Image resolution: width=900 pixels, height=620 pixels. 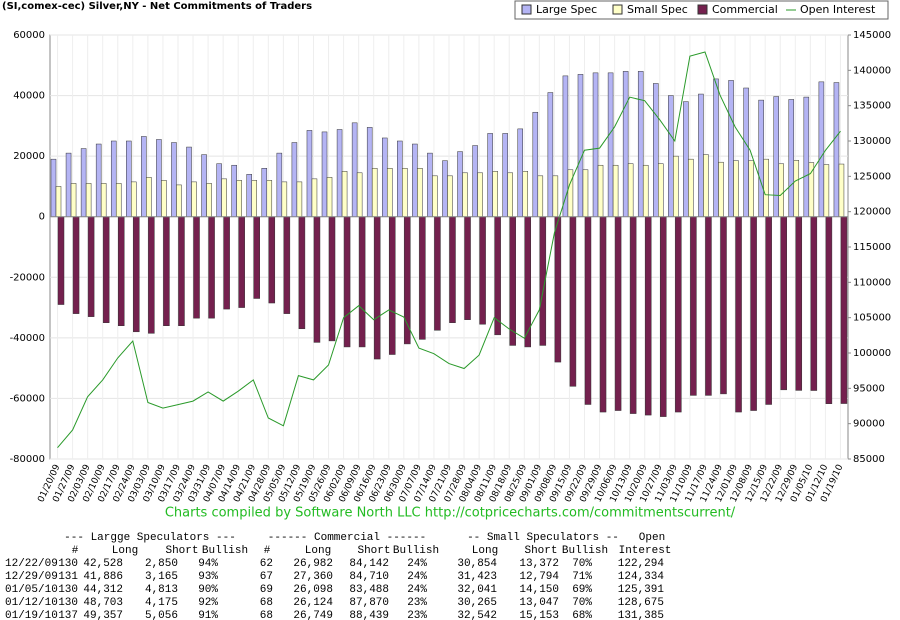 What do you see at coordinates (266, 577) in the screenshot?
I see `table-cell: 67` at bounding box center [266, 577].